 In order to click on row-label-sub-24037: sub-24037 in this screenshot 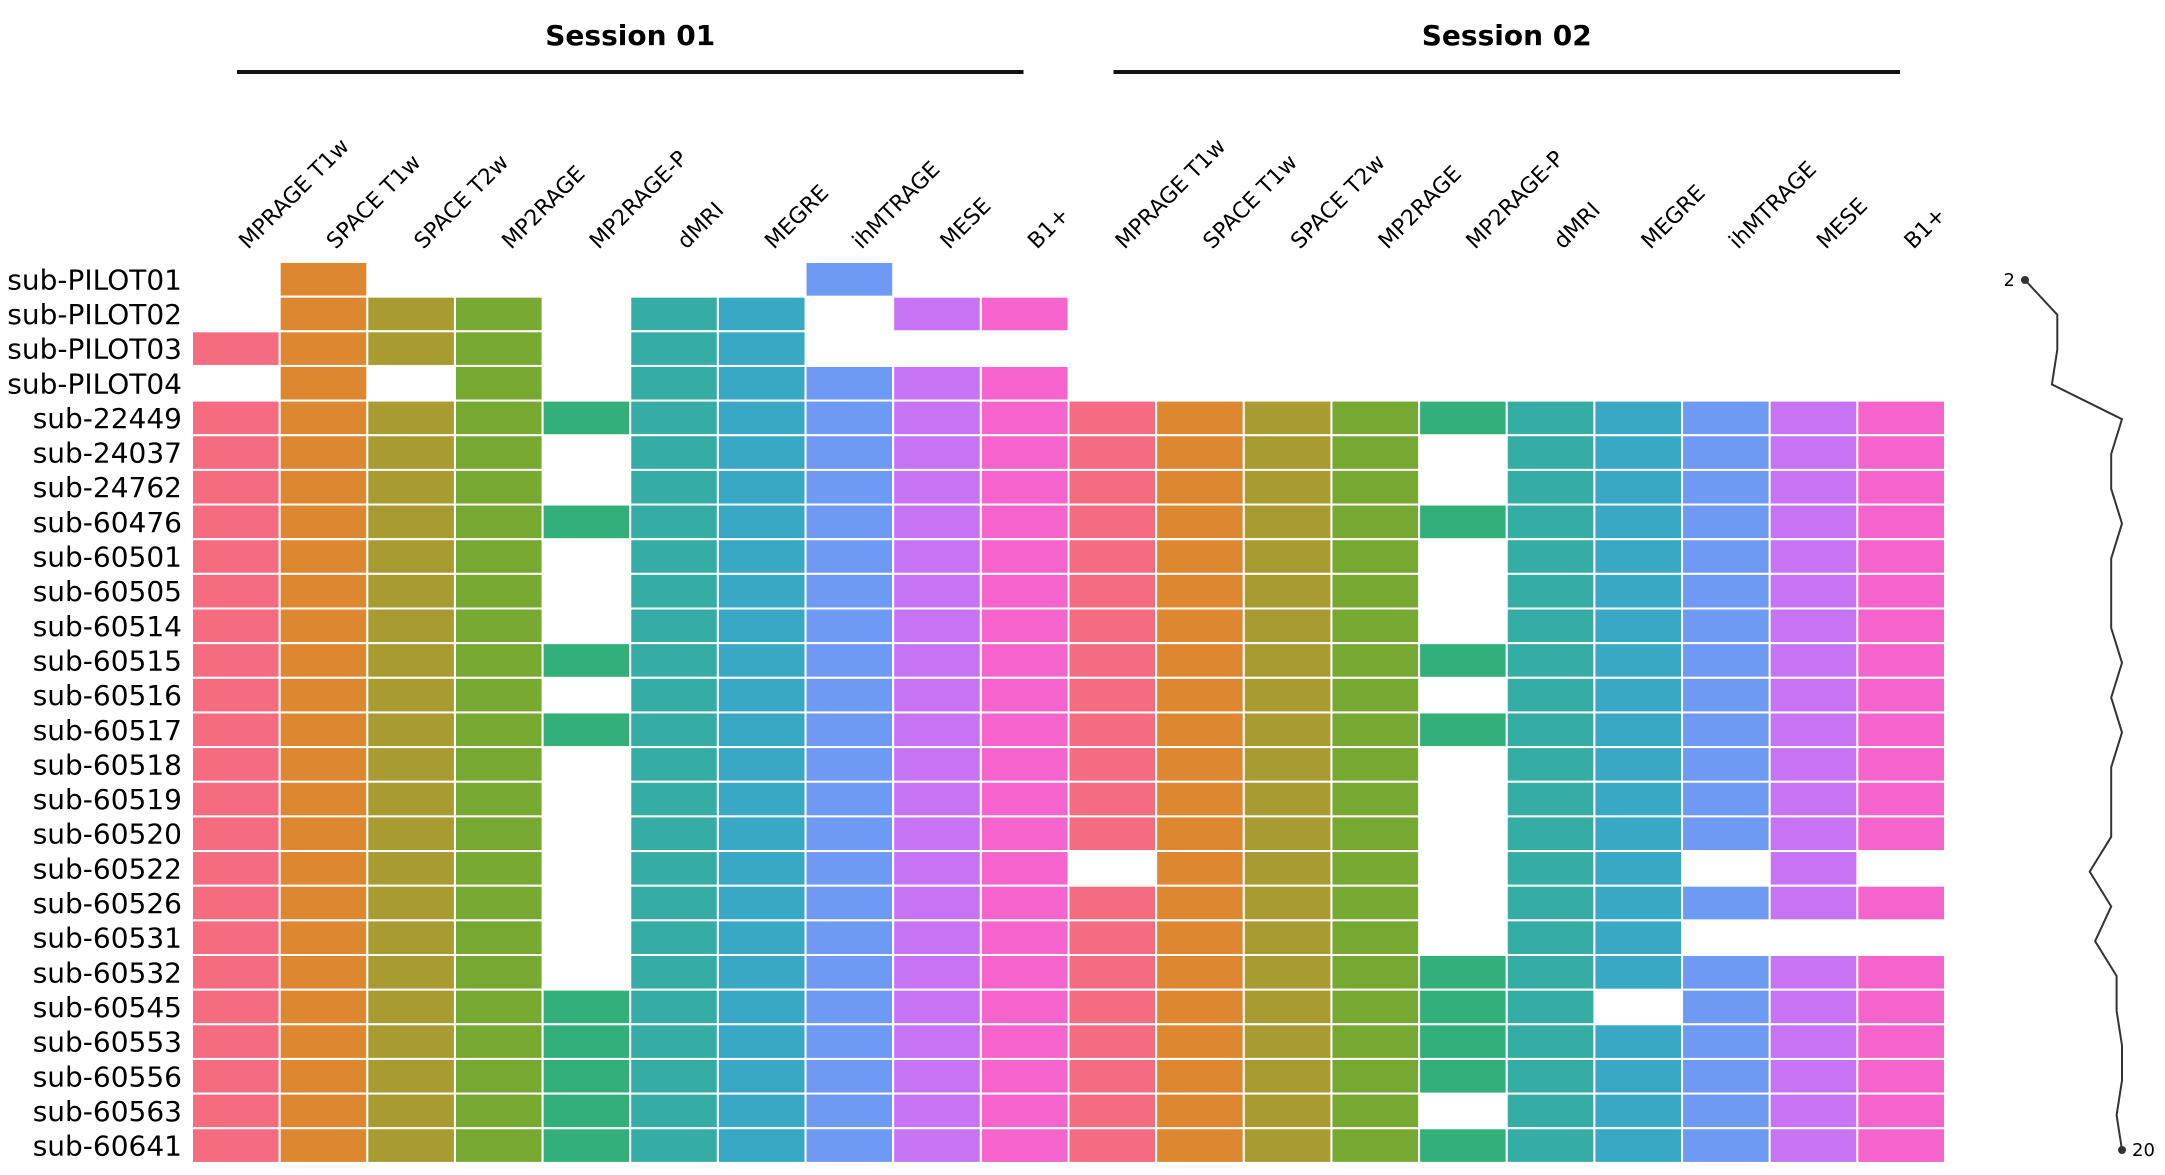, I will do `click(107, 453)`.